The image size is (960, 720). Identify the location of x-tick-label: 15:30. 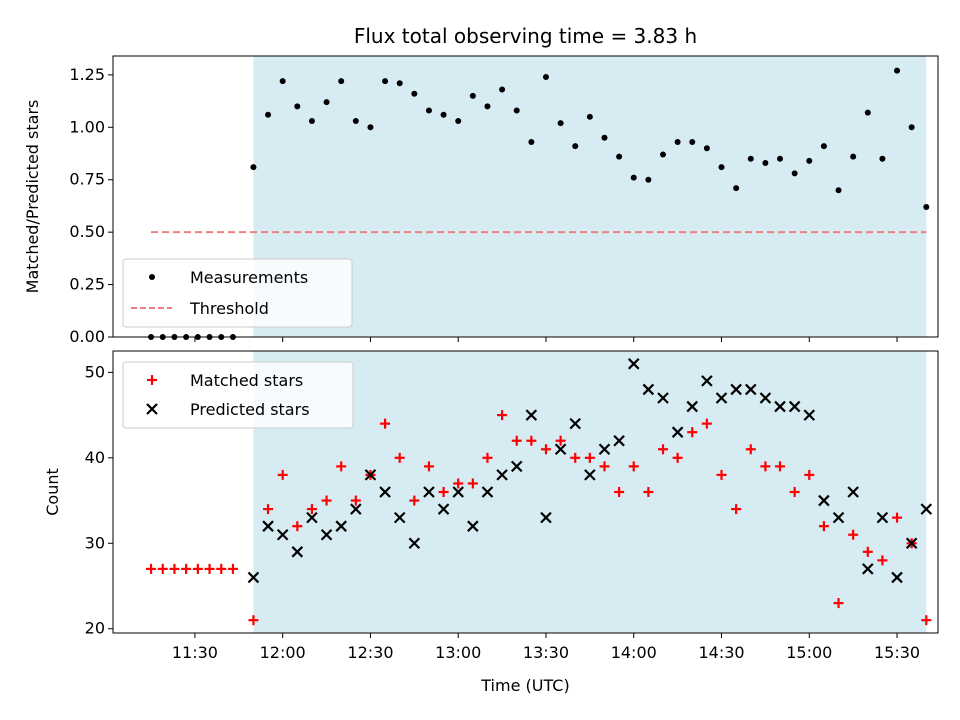
(897, 652).